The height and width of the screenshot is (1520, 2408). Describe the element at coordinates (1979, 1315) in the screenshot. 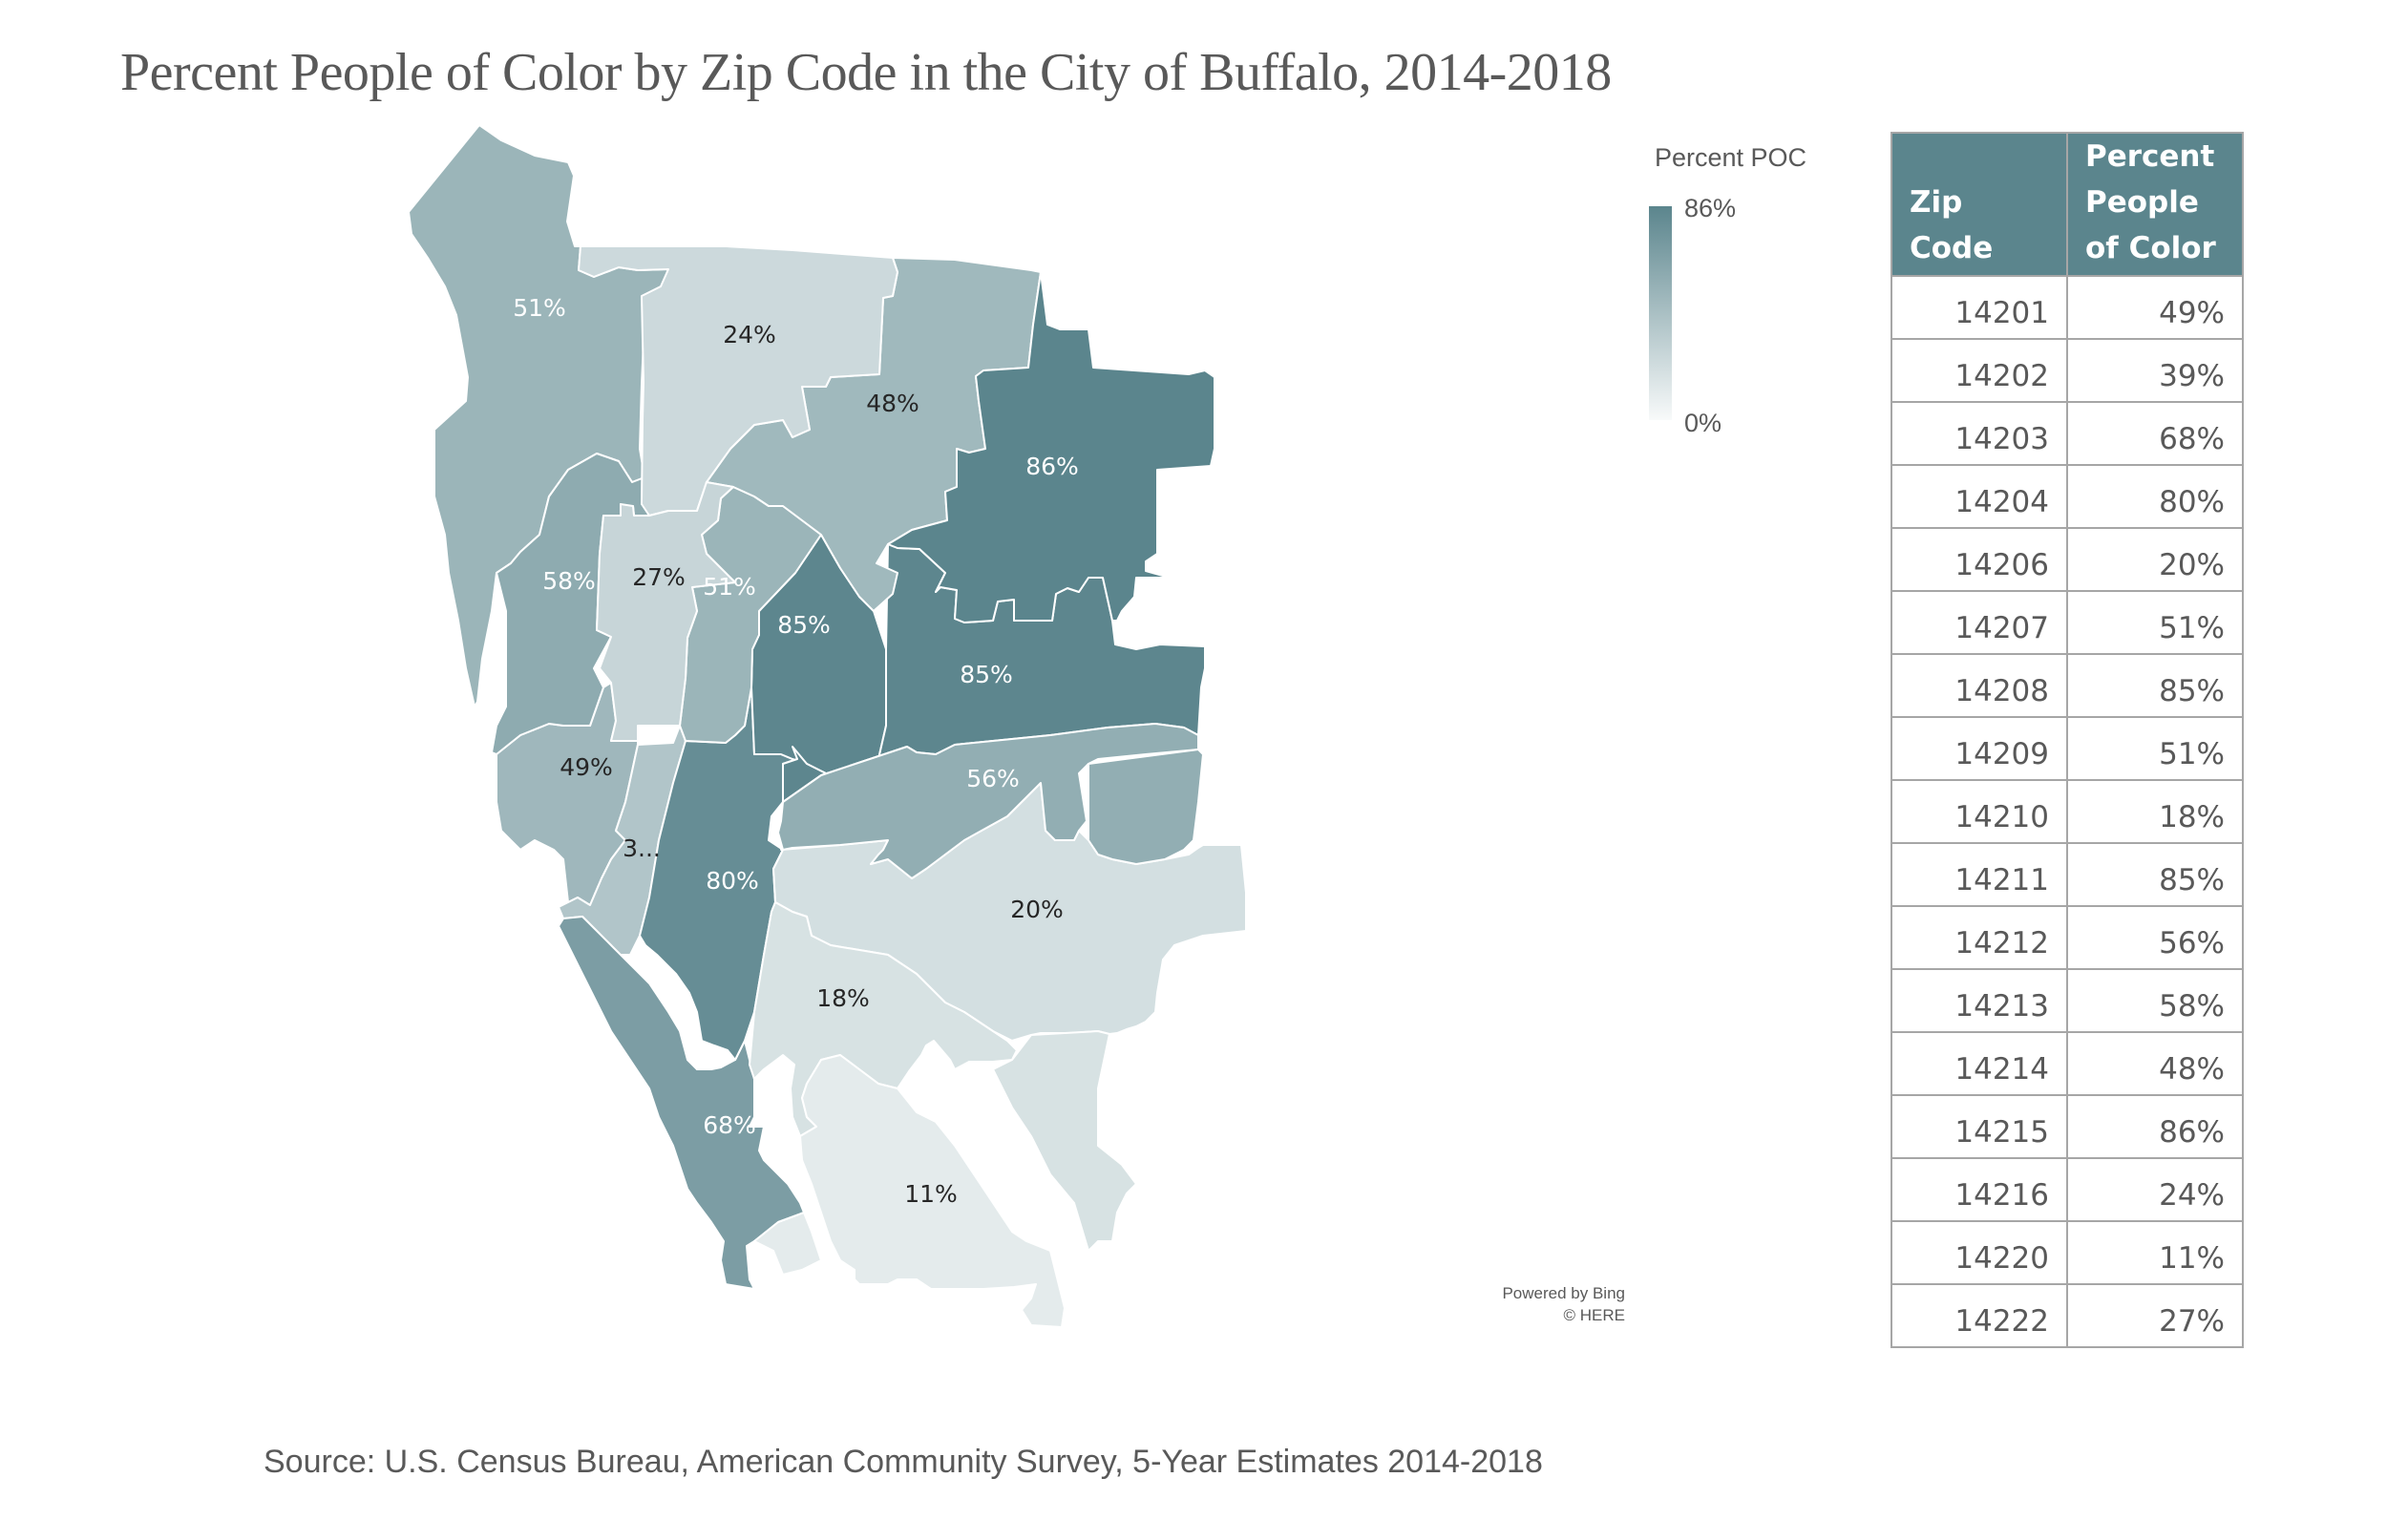

I see `zip-cell: 14222` at that location.